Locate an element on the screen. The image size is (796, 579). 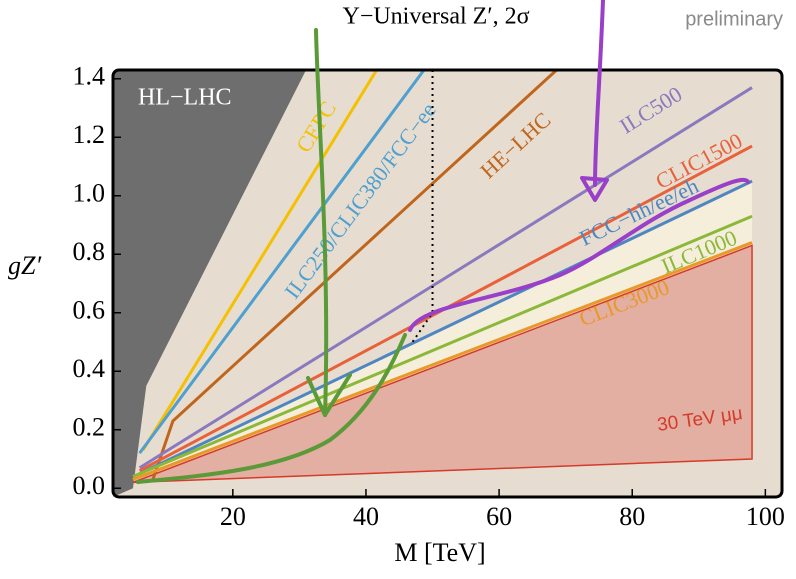
region-label: HL−LHC is located at coordinates (185, 98).